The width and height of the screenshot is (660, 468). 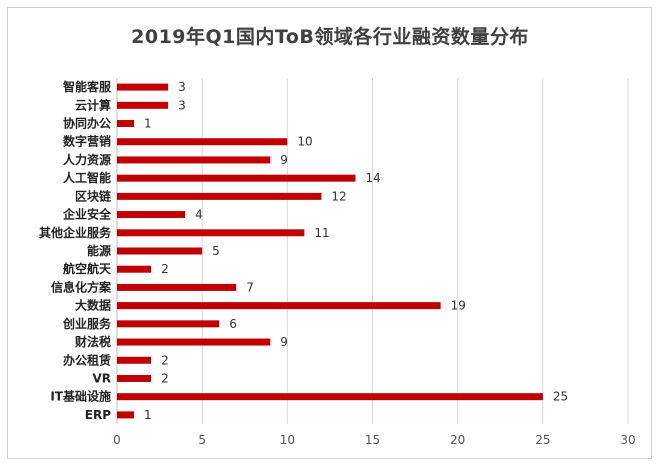 I want to click on category-label-人工智能: 人工智能, so click(x=87, y=177).